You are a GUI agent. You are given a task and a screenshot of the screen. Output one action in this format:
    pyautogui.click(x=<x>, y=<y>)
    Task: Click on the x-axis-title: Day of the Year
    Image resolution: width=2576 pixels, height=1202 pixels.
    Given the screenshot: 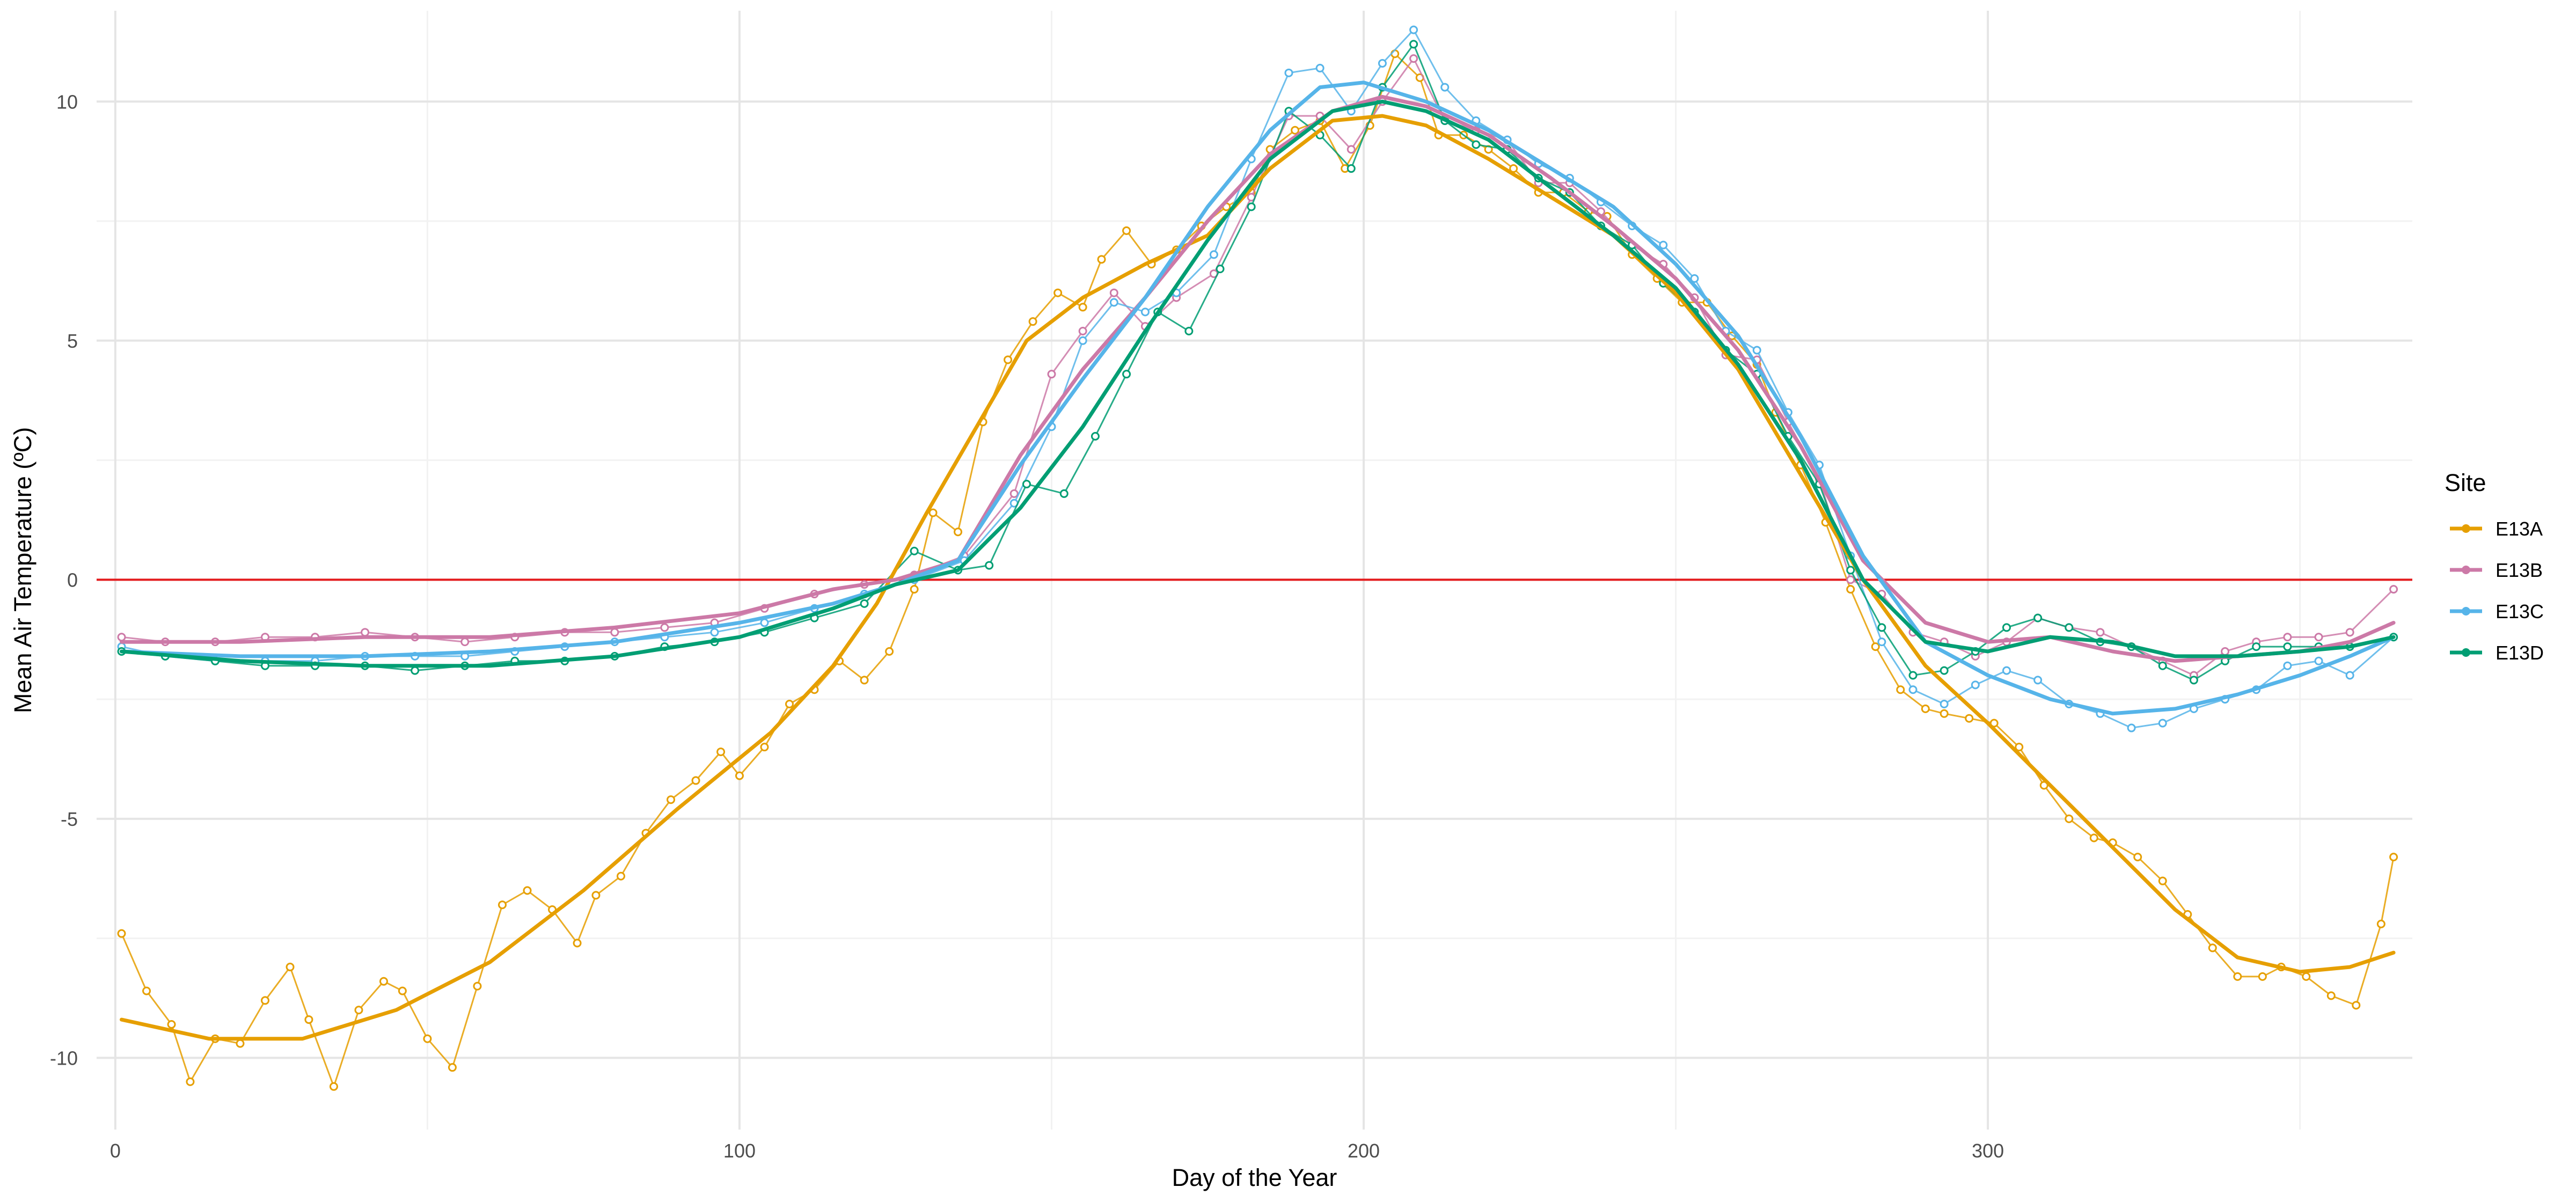 What is the action you would take?
    pyautogui.click(x=1254, y=1177)
    